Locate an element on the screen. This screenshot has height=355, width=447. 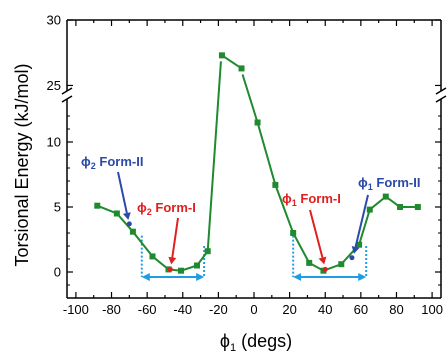
x-tick-label: 0 is located at coordinates (253, 309).